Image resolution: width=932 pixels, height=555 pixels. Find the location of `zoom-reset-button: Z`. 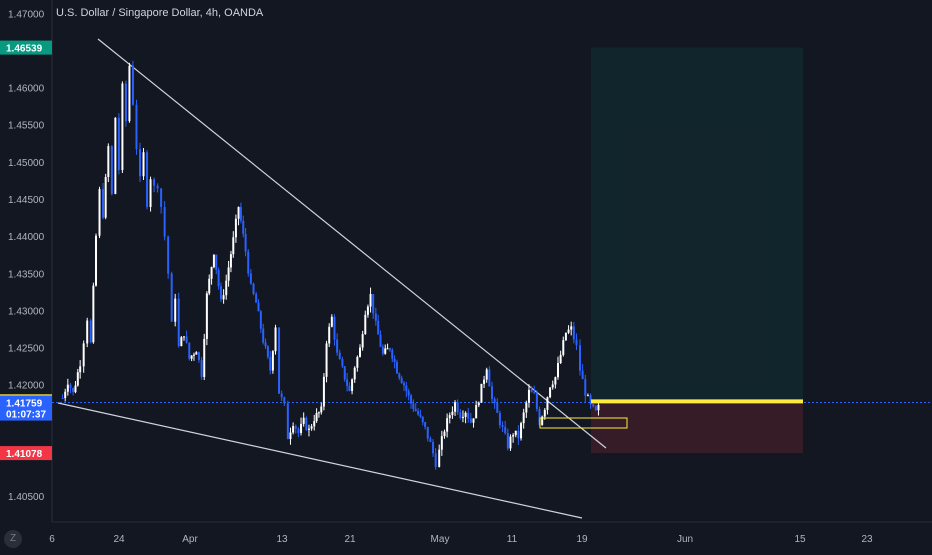

zoom-reset-button: Z is located at coordinates (13, 539).